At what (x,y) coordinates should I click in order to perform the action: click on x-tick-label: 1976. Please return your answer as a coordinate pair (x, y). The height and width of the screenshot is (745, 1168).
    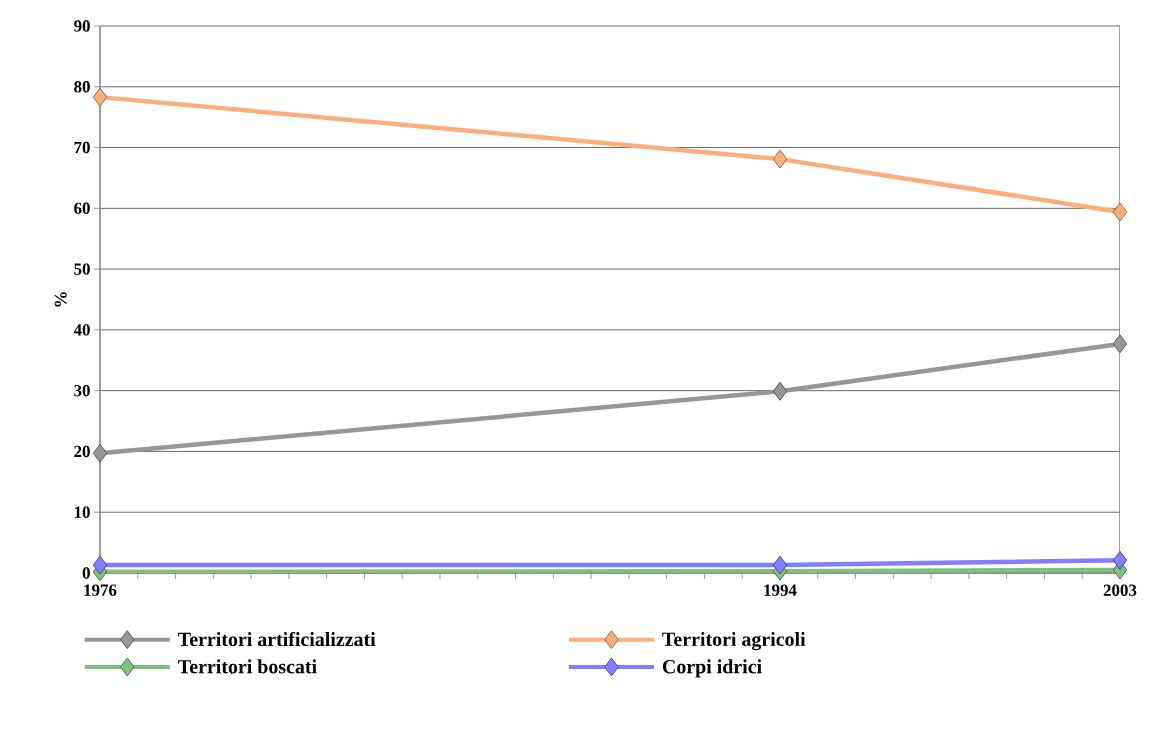
    Looking at the image, I should click on (100, 590).